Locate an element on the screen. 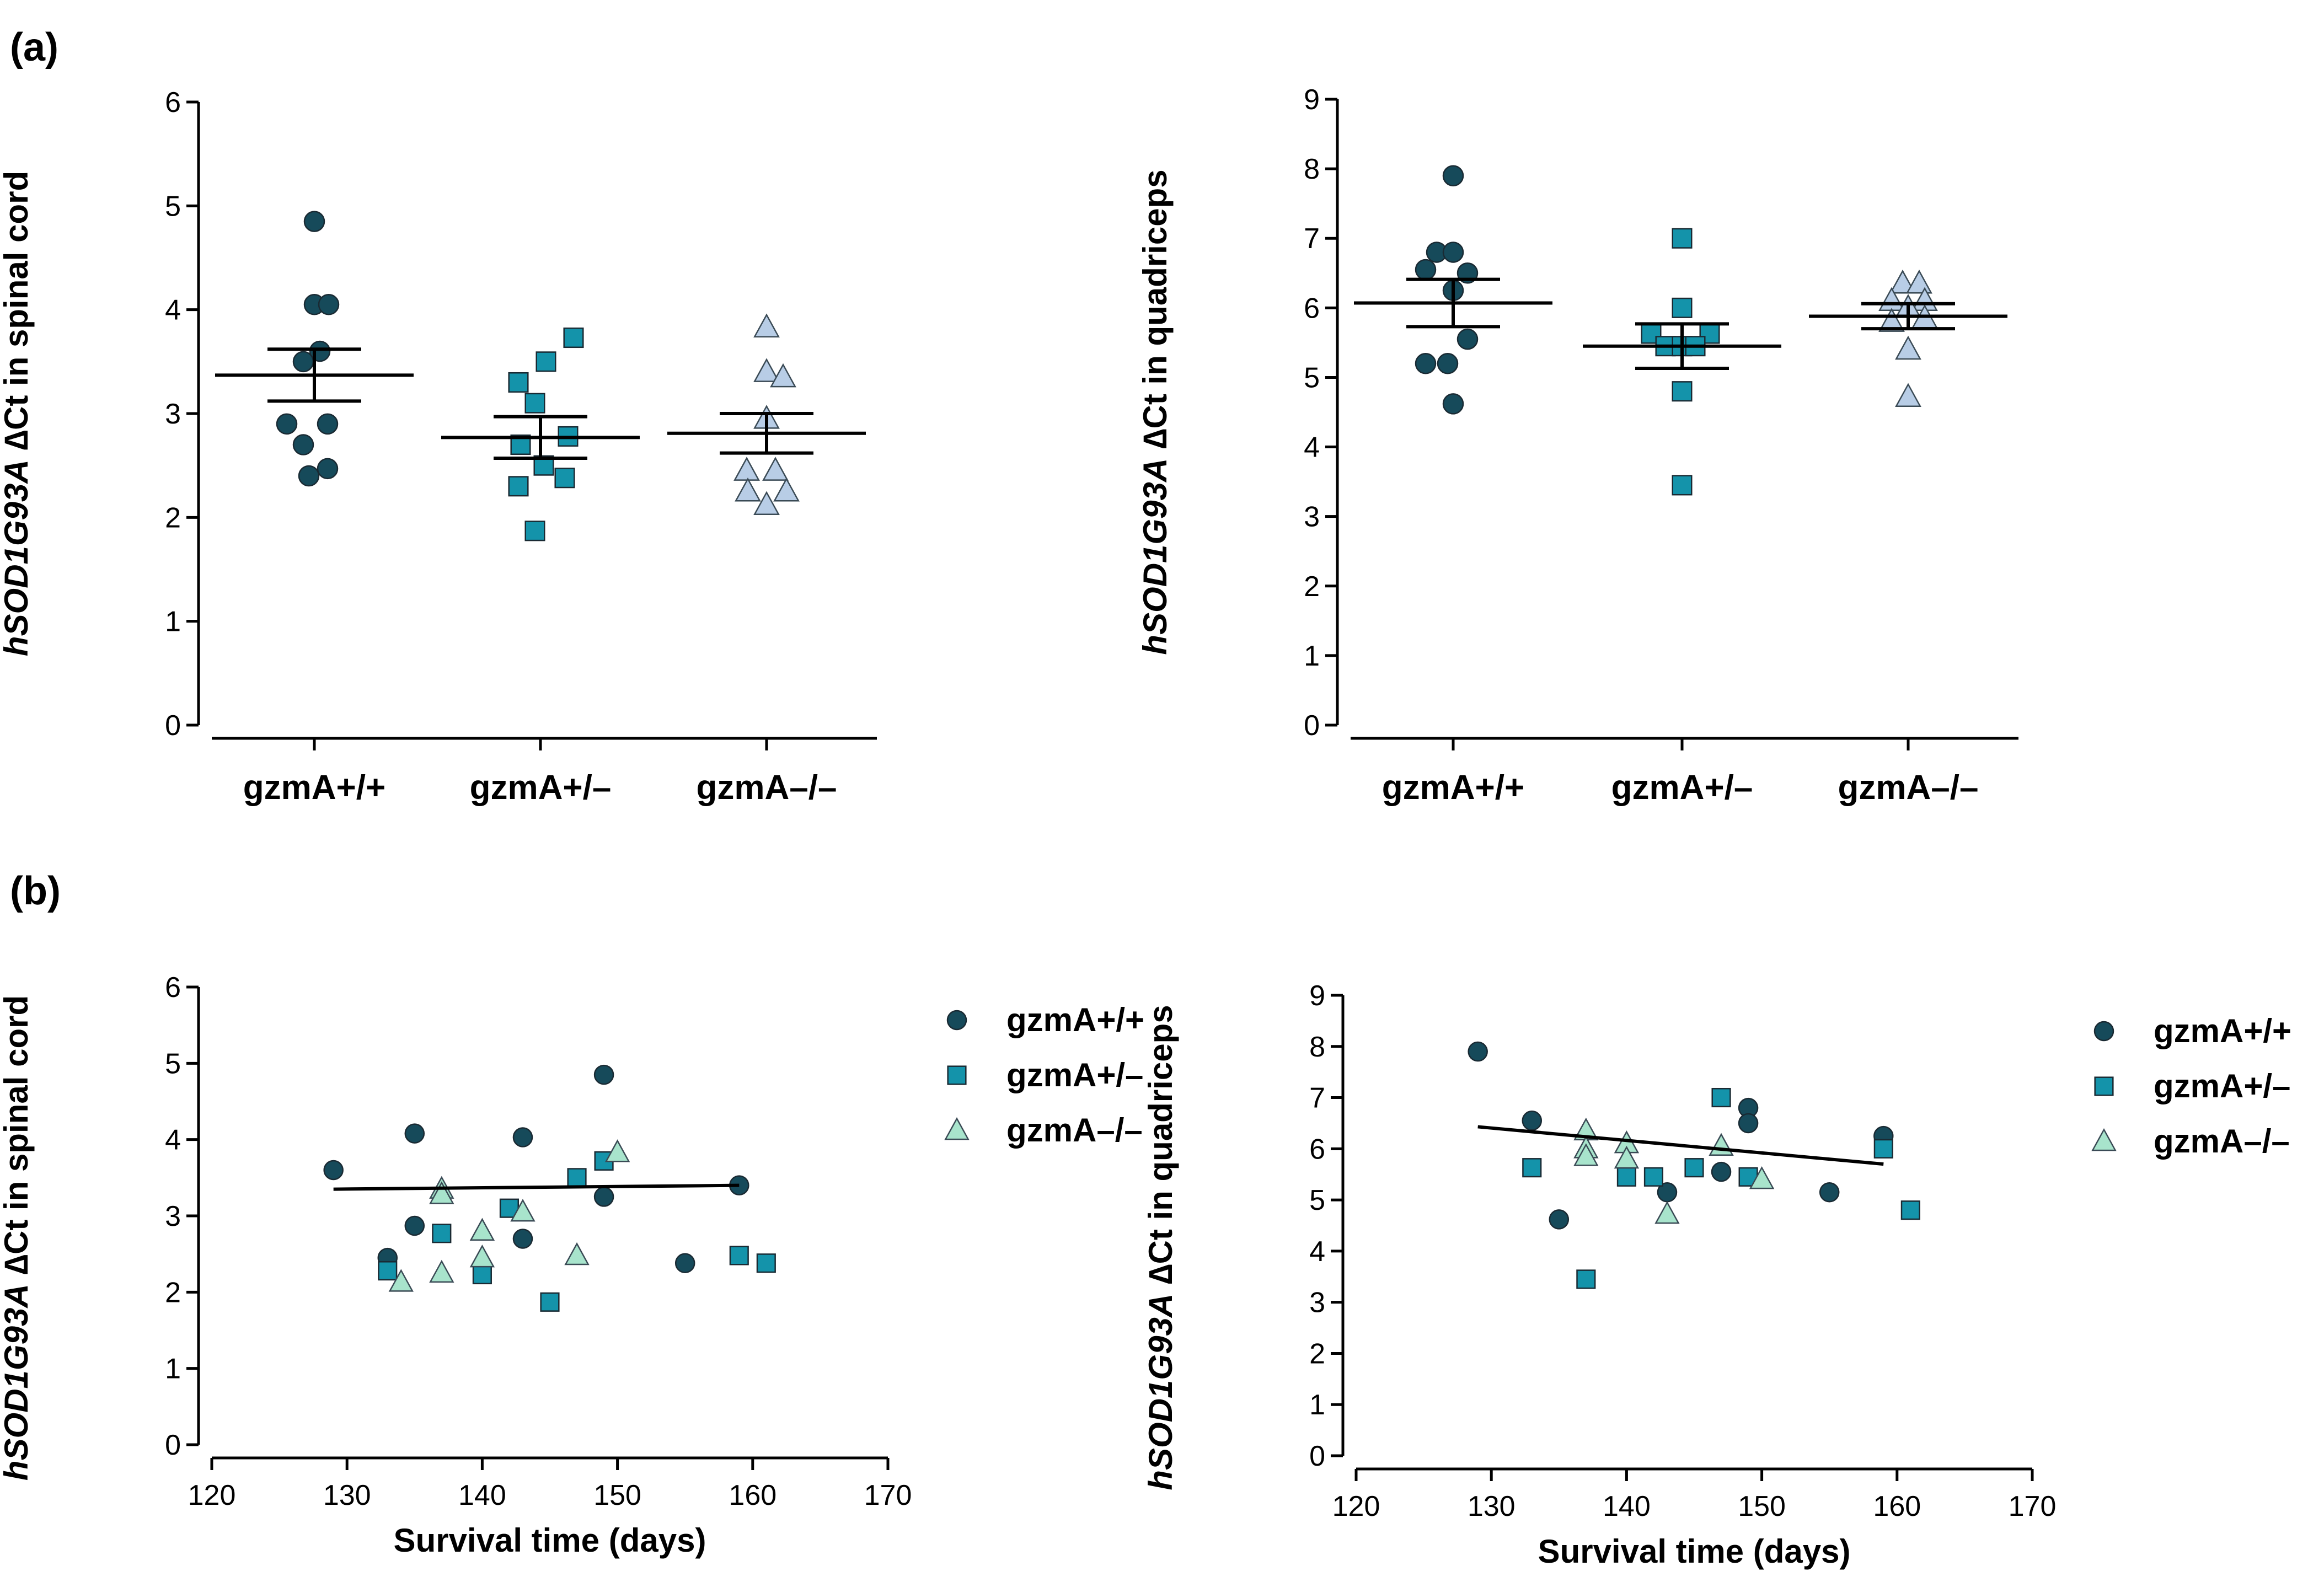 The image size is (2324, 1582). x-axis-title: Survival time (days) is located at coordinates (1694, 1551).